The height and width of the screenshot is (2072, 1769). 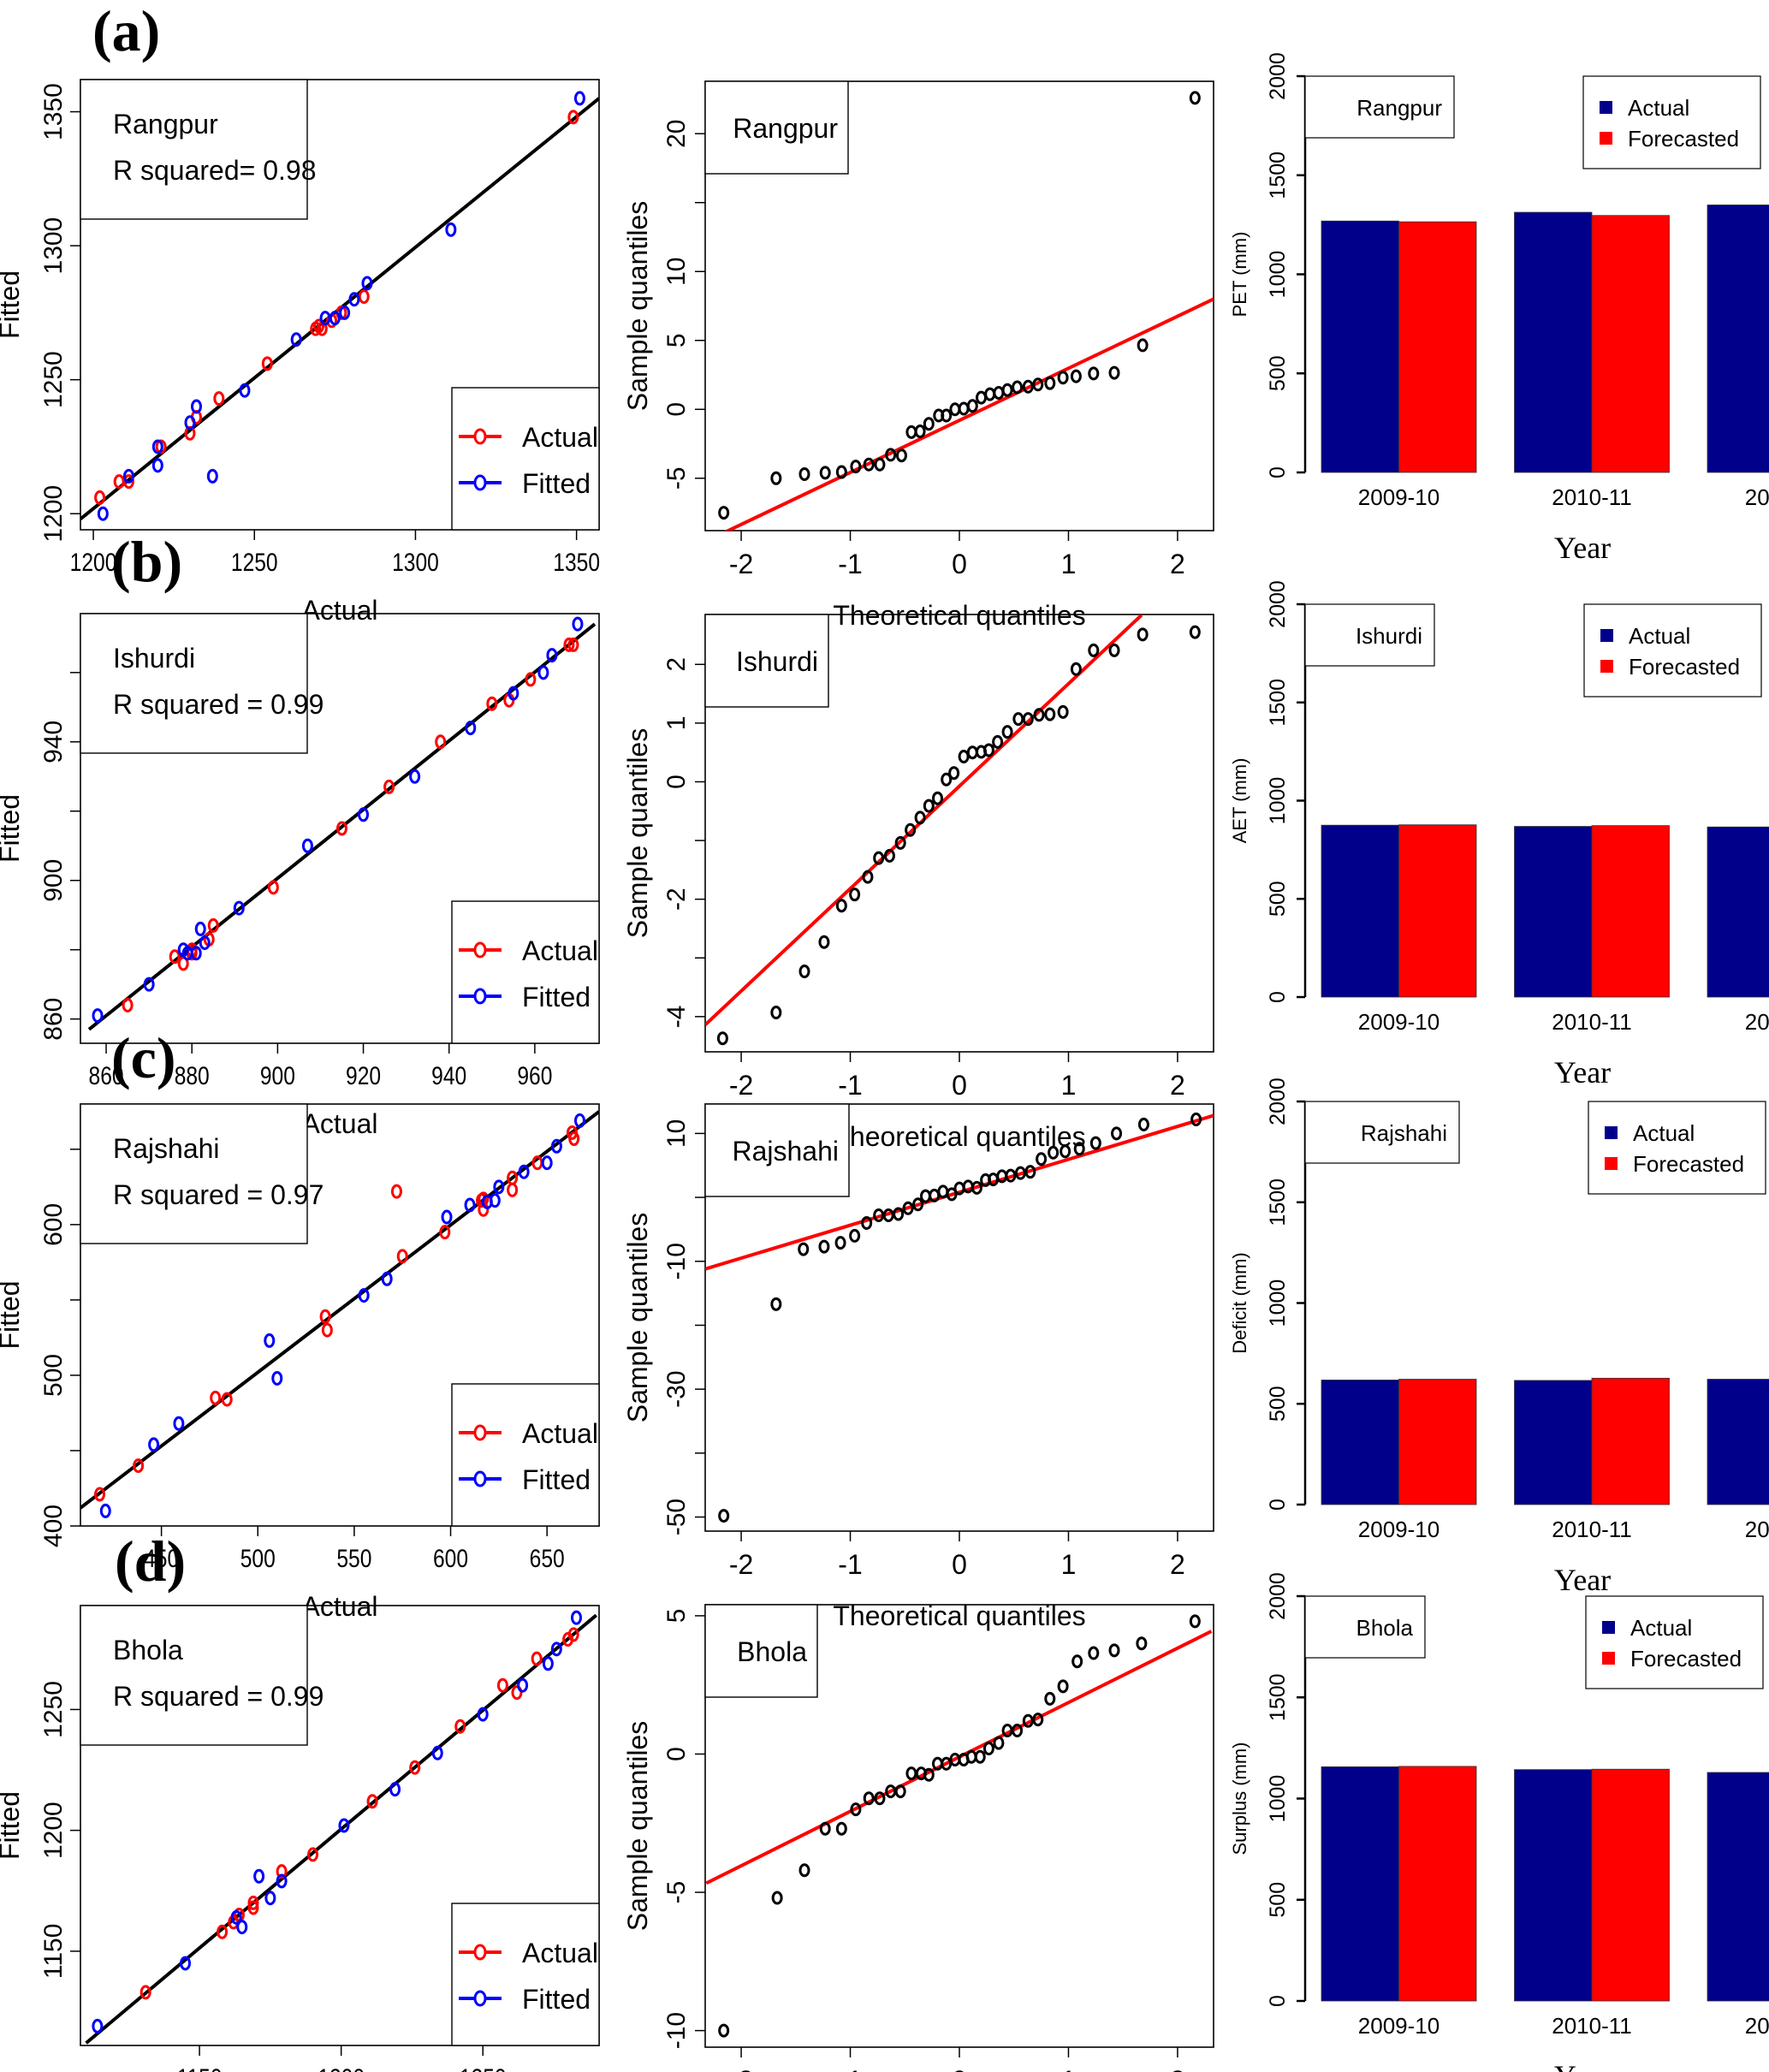 I want to click on x-tick-label: 1, so click(x=1069, y=1565).